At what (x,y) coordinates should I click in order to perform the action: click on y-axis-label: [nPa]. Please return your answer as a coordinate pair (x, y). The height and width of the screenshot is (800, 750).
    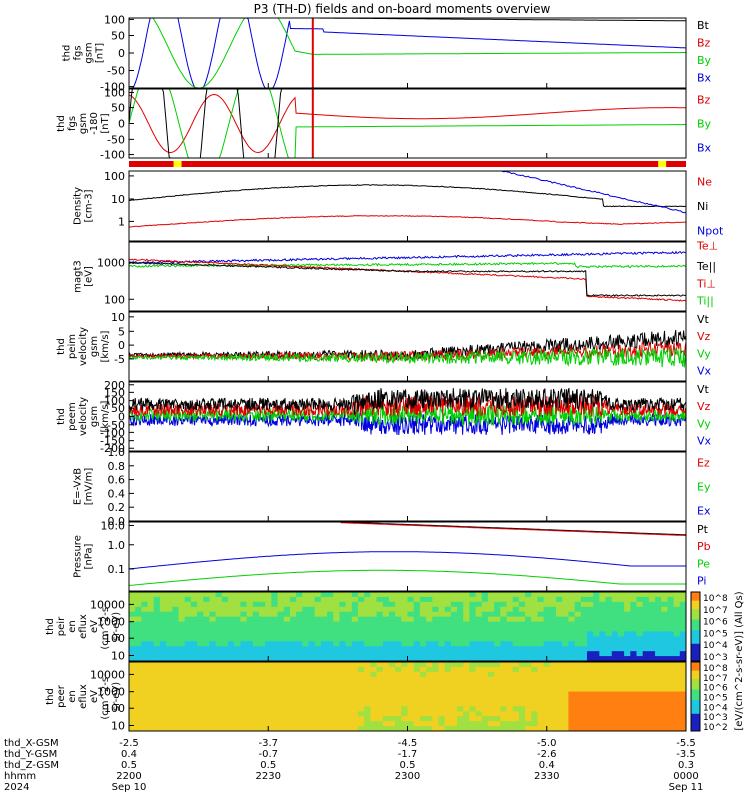
    Looking at the image, I should click on (89, 556).